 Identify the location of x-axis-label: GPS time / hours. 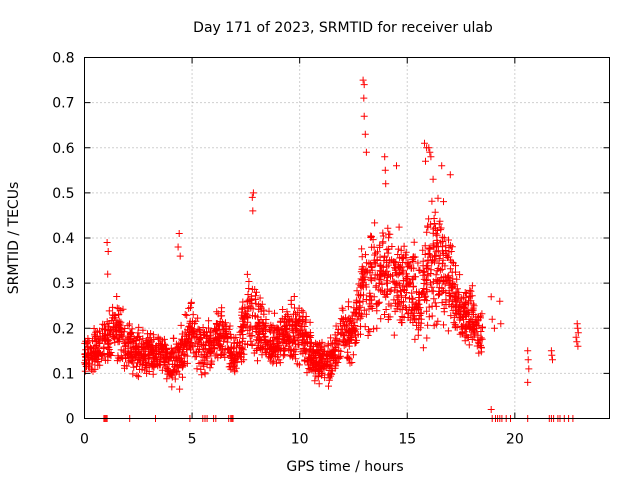
(344, 467).